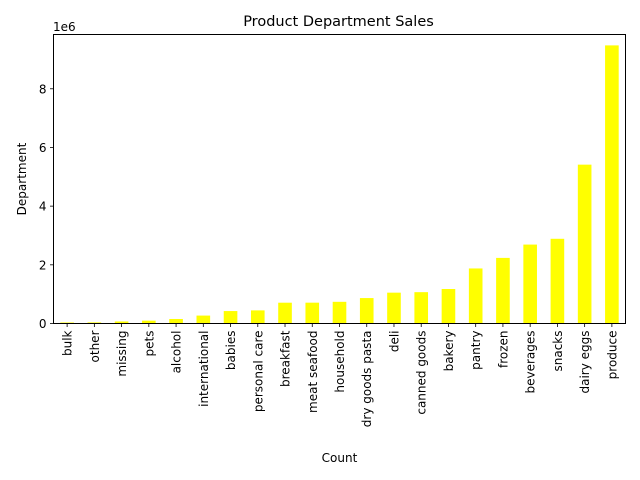 This screenshot has width=640, height=480. What do you see at coordinates (258, 372) in the screenshot?
I see `x-tick-label: personal care` at bounding box center [258, 372].